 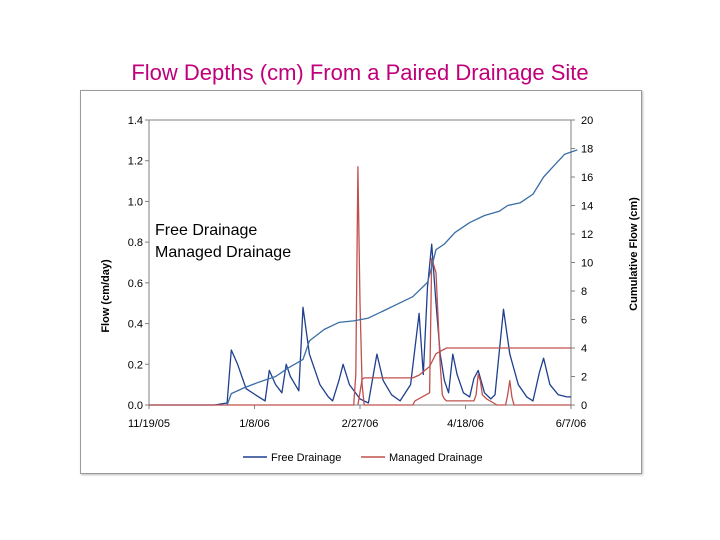 What do you see at coordinates (634, 254) in the screenshot?
I see `y-axis-right-title: Cumulative Flow (cm)` at bounding box center [634, 254].